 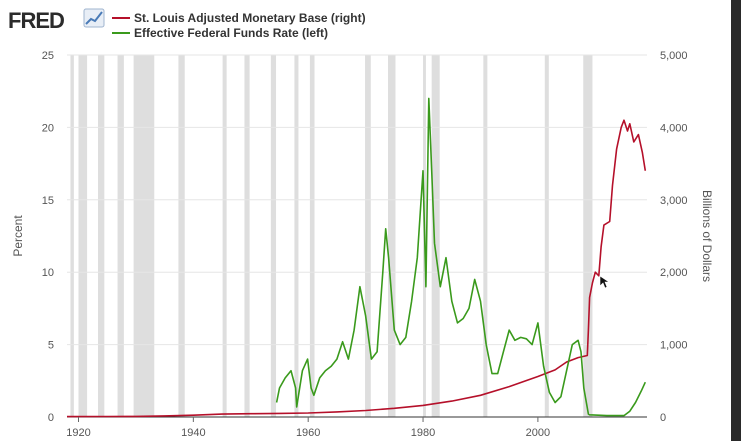 What do you see at coordinates (674, 201) in the screenshot?
I see `right-tick-label: 3,000` at bounding box center [674, 201].